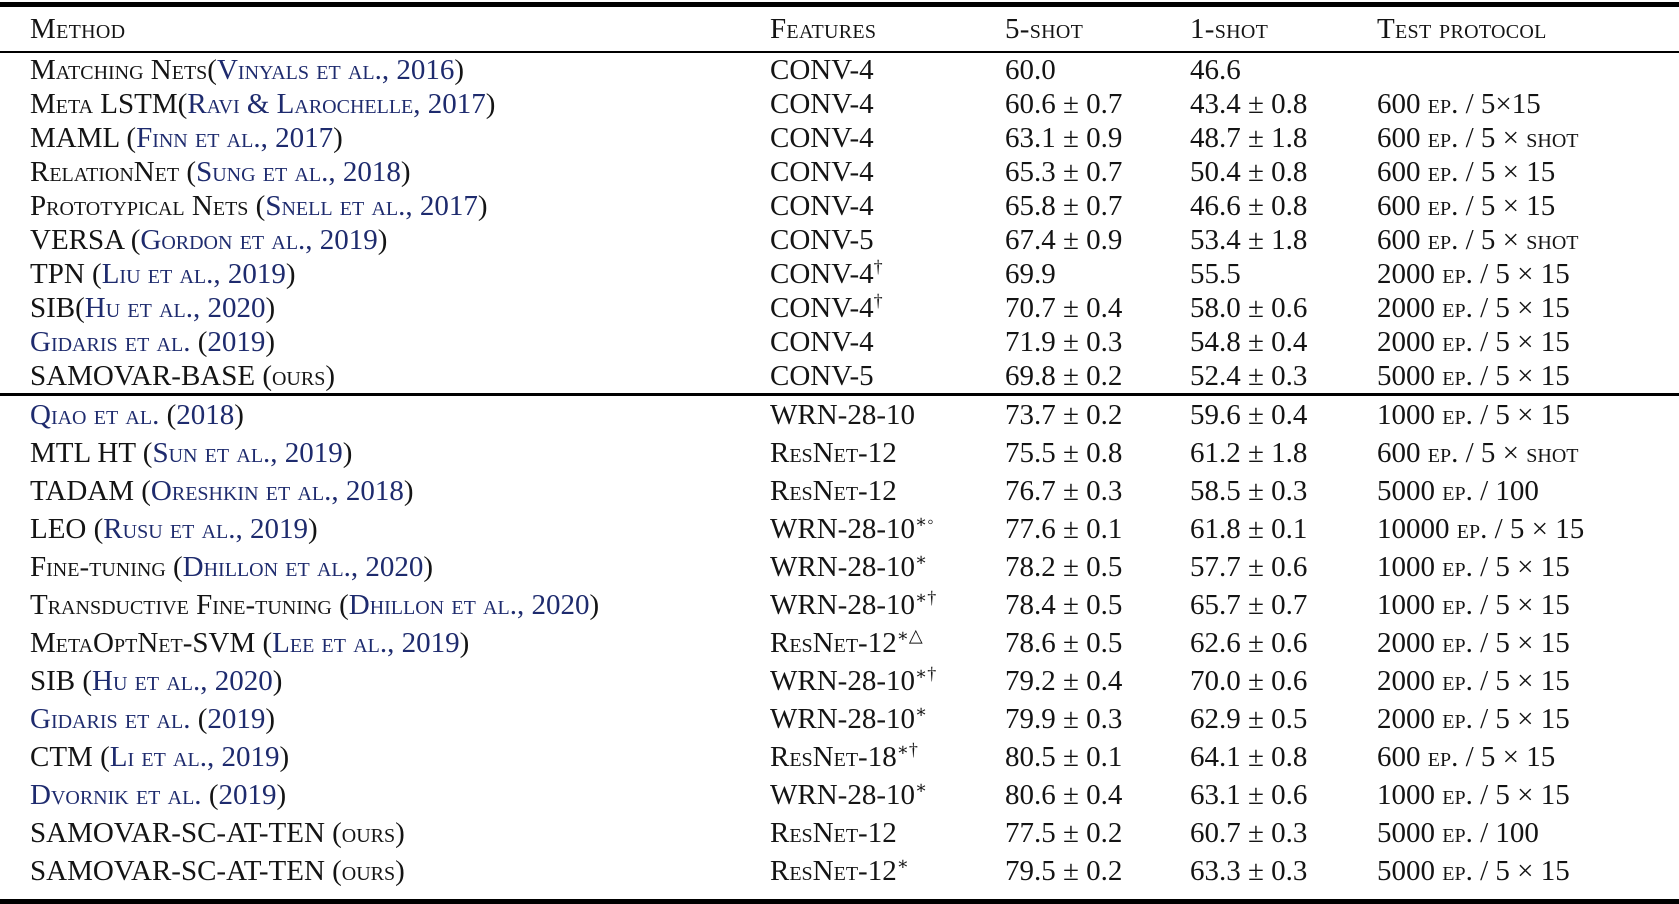  I want to click on citation-link: Snell et al., 2017, so click(371, 205).